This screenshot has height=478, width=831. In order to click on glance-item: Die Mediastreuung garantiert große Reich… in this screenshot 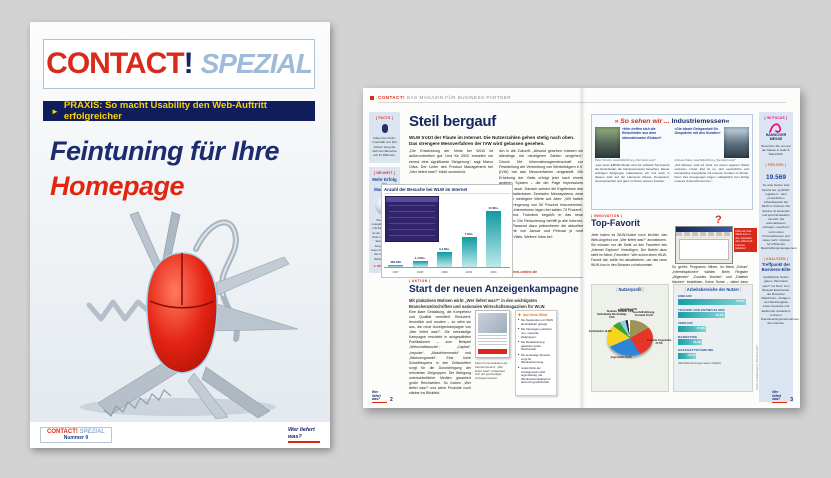, I will do `click(536, 346)`.